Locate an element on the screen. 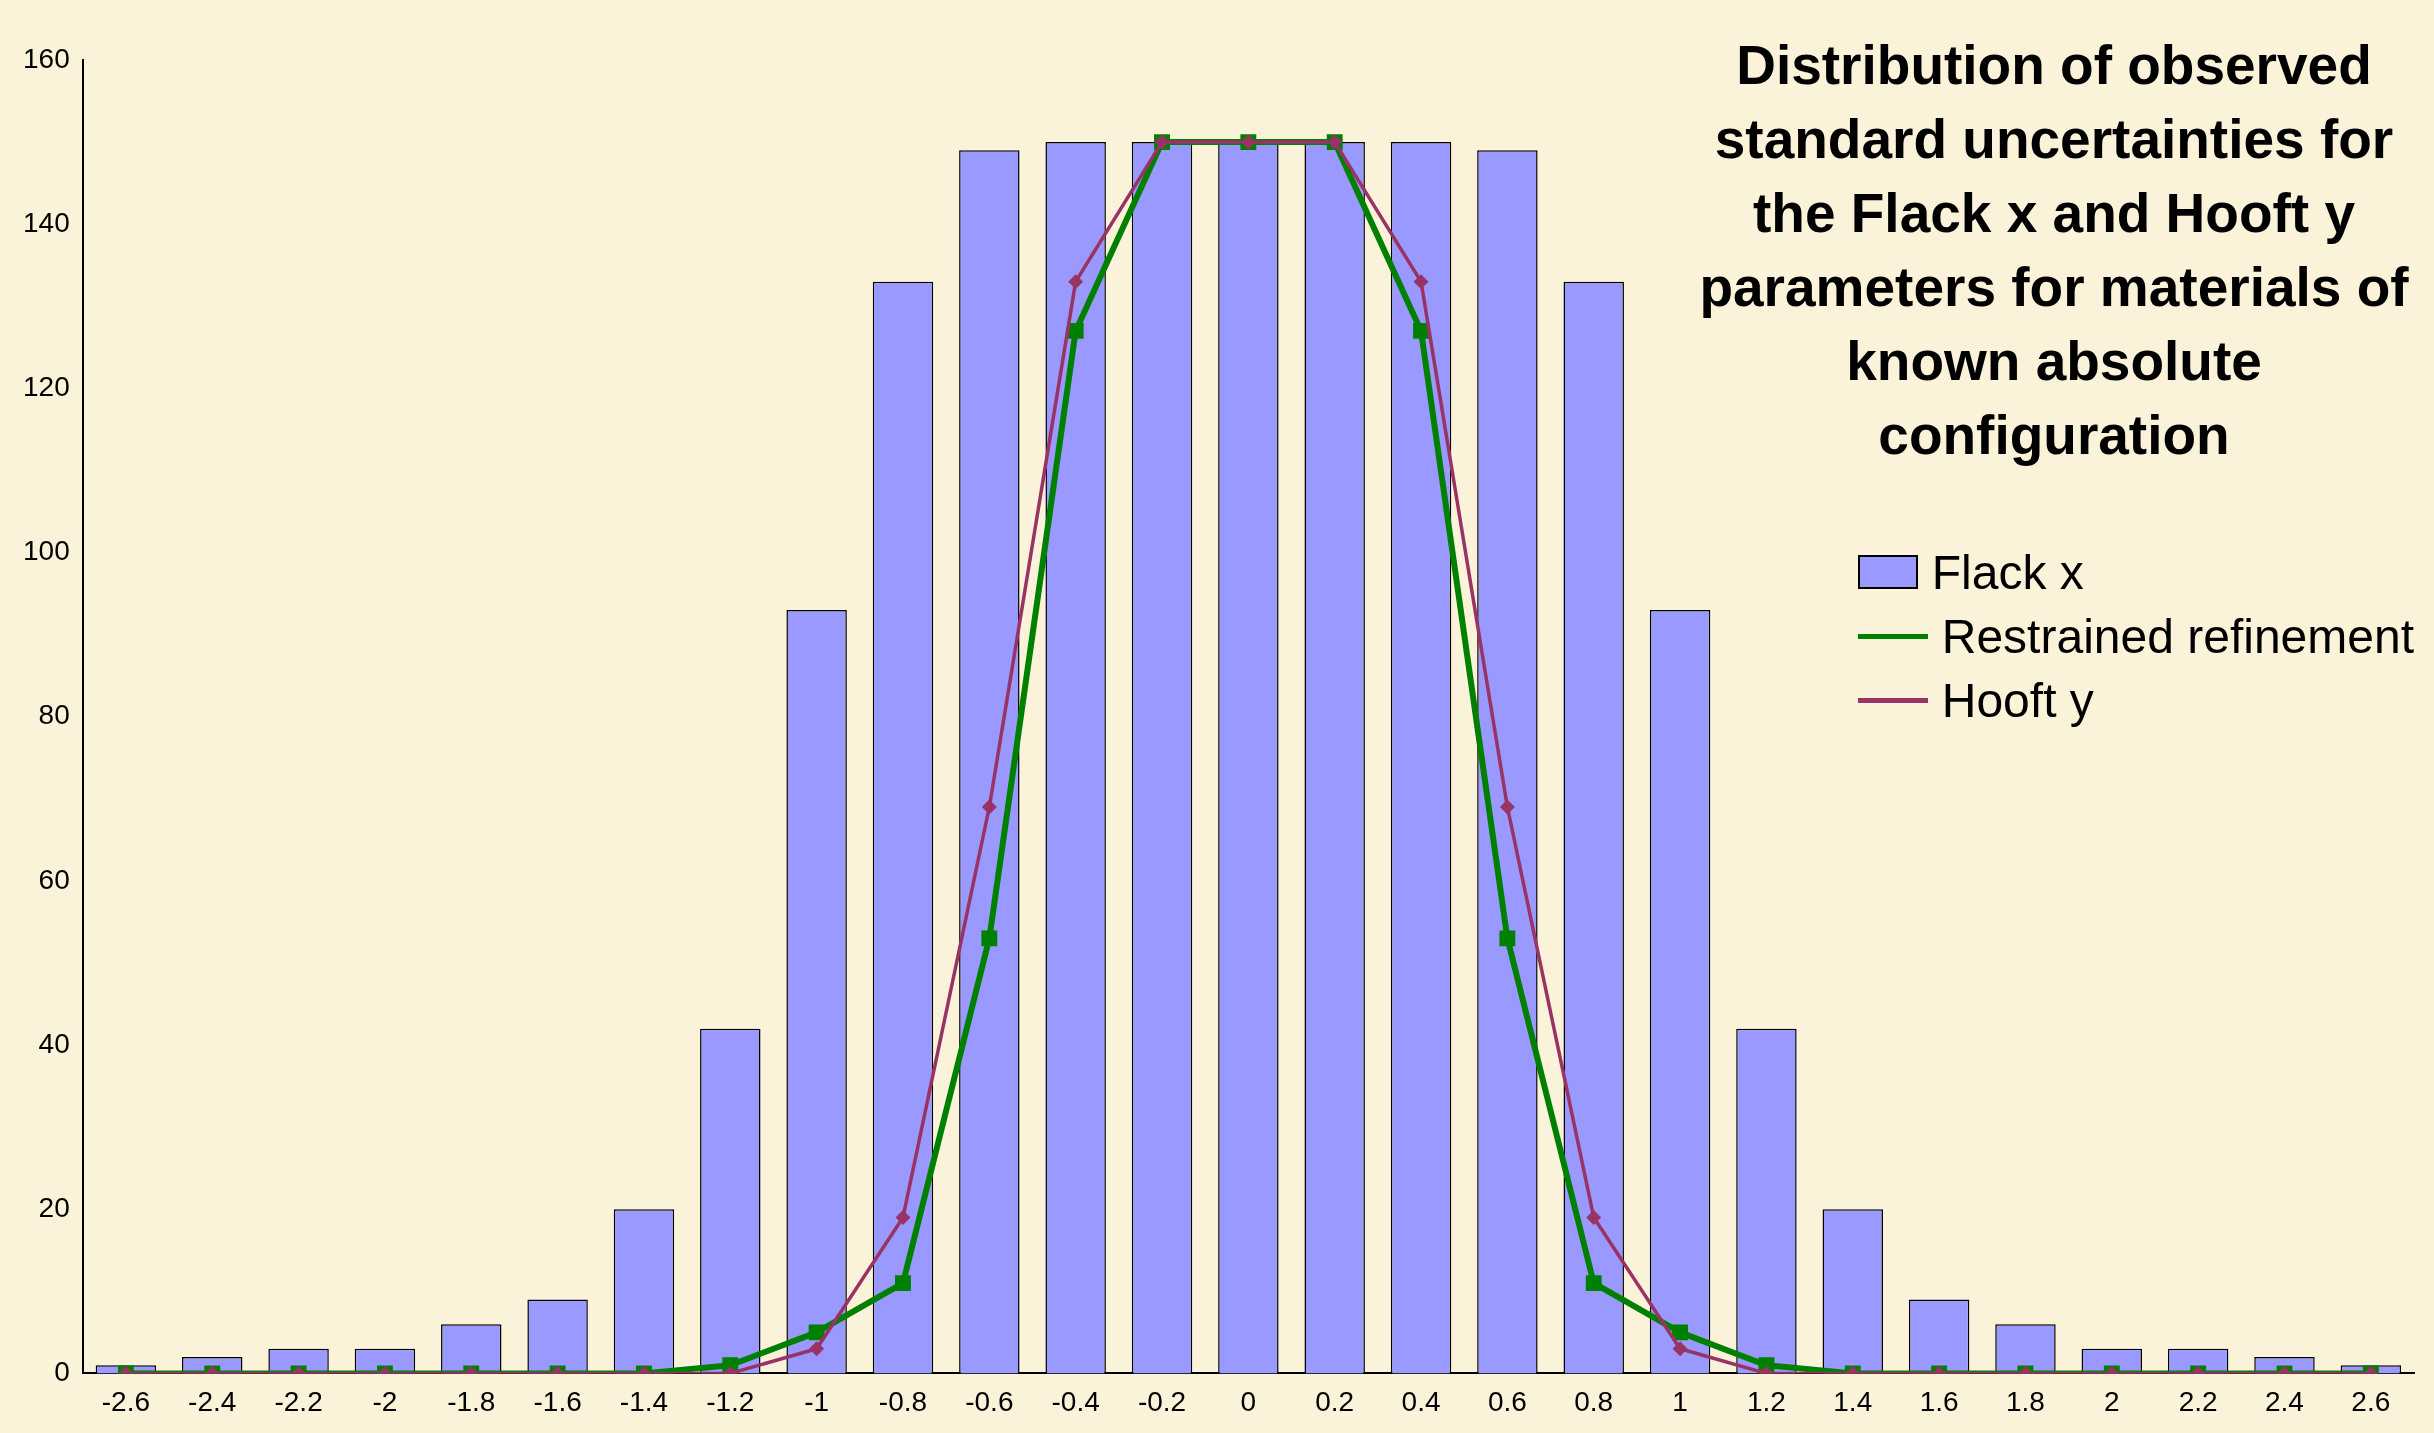  x-tick-label: 0.4 is located at coordinates (1421, 1401).